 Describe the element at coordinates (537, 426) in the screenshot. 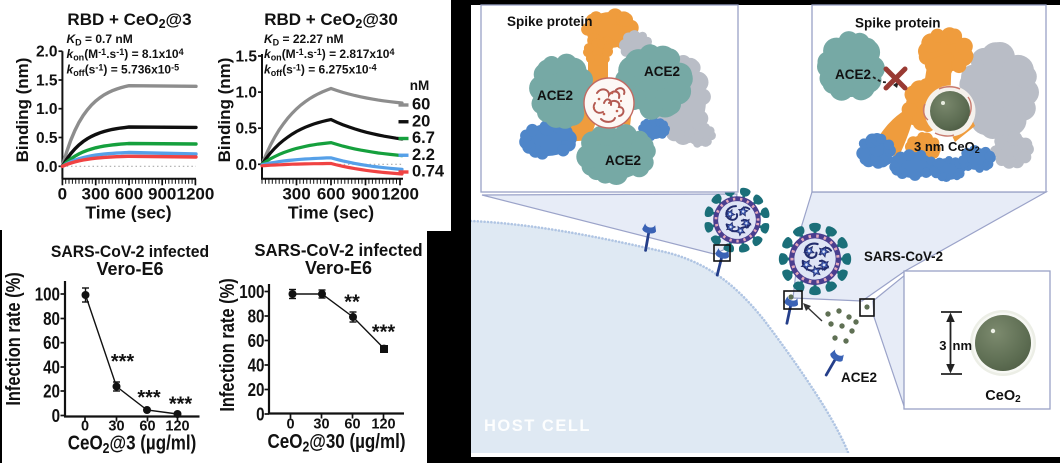

I see `svg-text: HOST CELL` at that location.